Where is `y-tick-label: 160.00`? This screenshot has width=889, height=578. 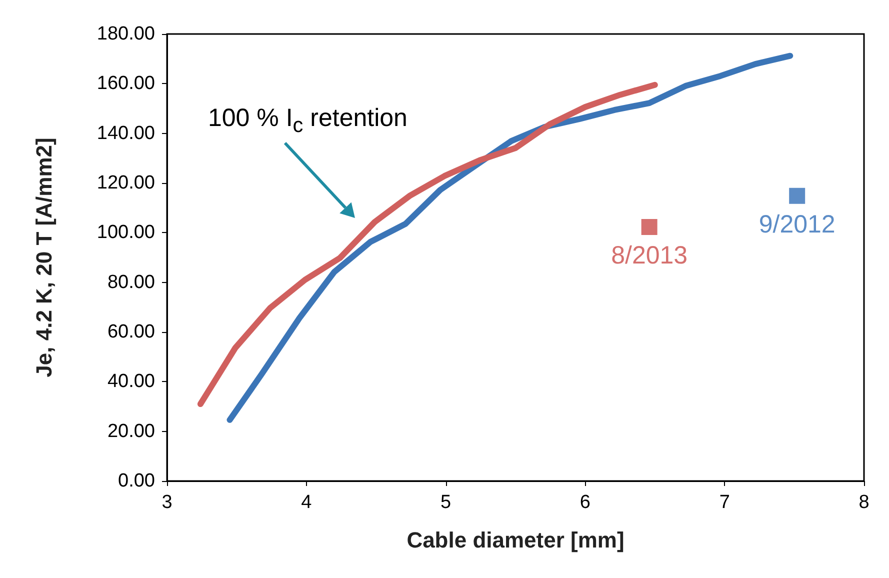 y-tick-label: 160.00 is located at coordinates (125, 83).